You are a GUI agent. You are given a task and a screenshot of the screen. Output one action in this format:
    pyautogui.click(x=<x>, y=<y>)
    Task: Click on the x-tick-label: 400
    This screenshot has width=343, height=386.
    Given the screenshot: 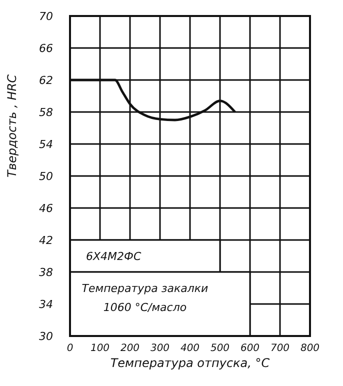 What is the action you would take?
    pyautogui.click(x=190, y=348)
    